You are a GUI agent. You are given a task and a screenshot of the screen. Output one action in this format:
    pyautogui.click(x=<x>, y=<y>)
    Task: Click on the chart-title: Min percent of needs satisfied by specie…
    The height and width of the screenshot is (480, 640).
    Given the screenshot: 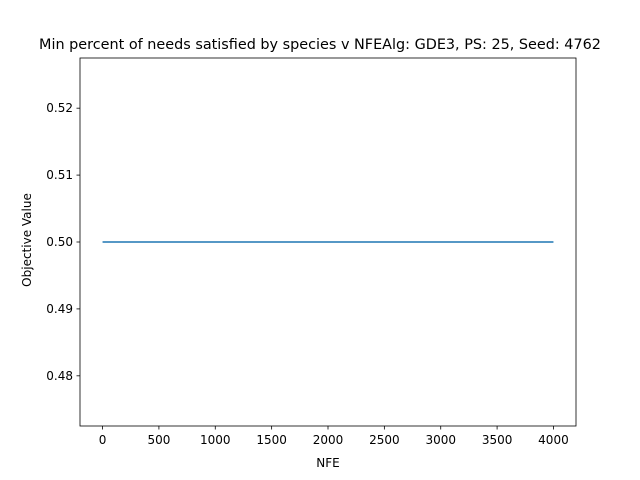 What is the action you would take?
    pyautogui.click(x=320, y=45)
    